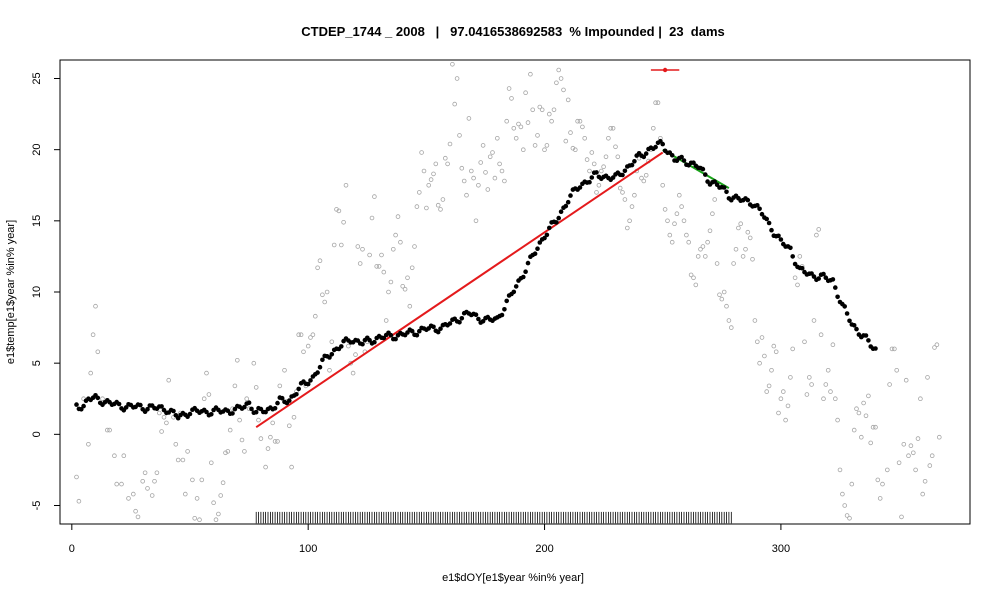  Describe the element at coordinates (665, 70) in the screenshot. I see `peak-marker` at that location.